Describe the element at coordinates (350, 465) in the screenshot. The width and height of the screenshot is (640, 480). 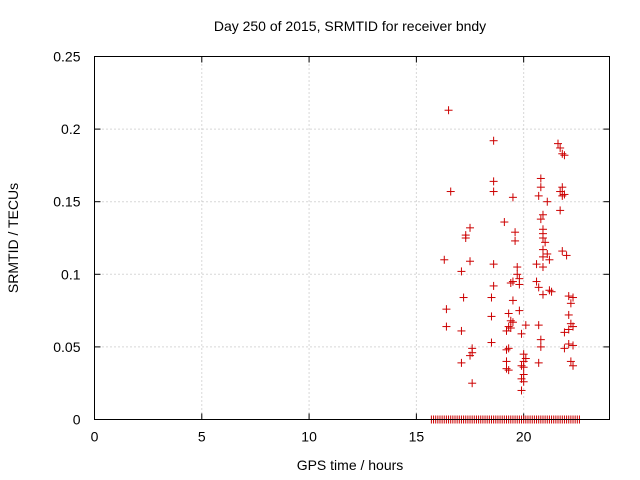
I see `x-axis-label: GPS time / hours` at that location.